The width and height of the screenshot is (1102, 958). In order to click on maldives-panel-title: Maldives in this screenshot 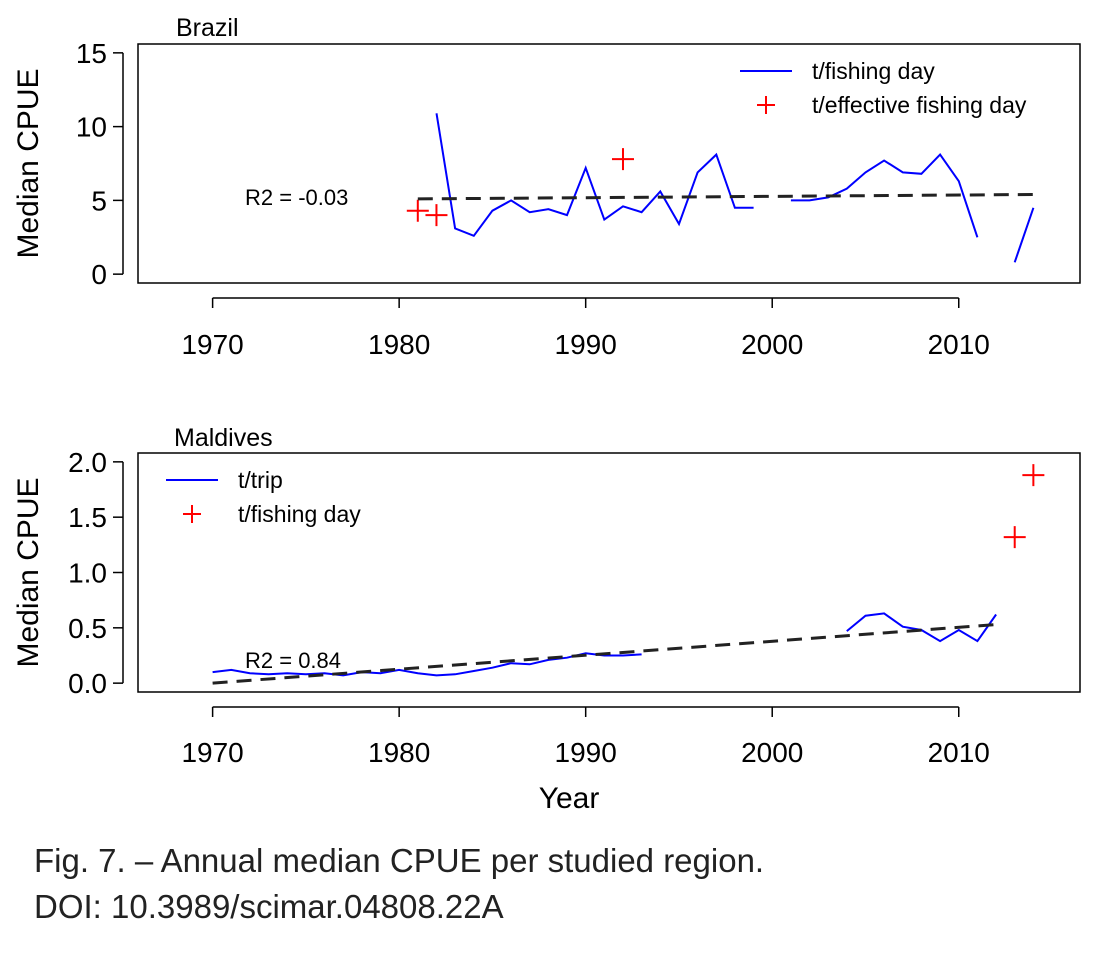, I will do `click(223, 438)`.